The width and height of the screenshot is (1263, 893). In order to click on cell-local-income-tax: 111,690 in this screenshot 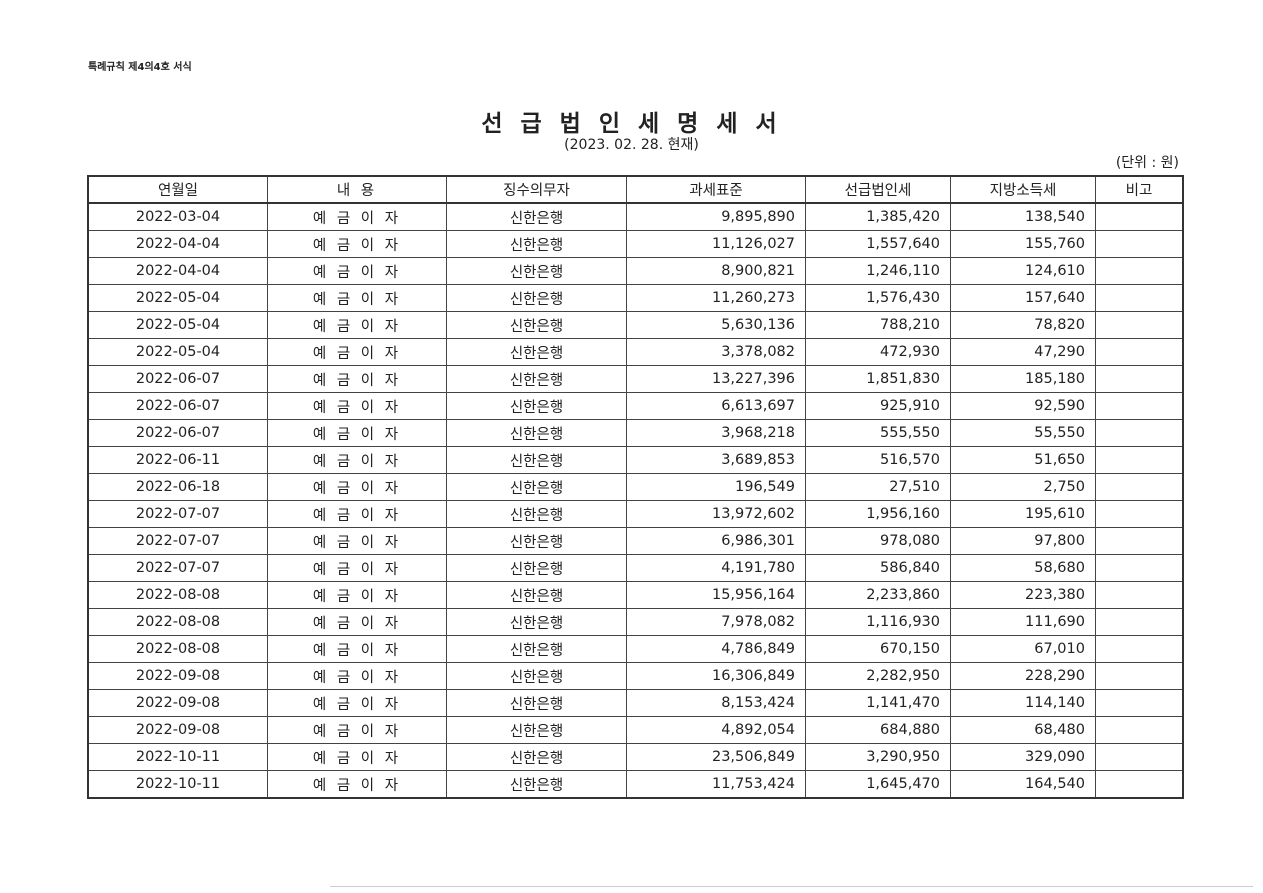, I will do `click(1023, 622)`.